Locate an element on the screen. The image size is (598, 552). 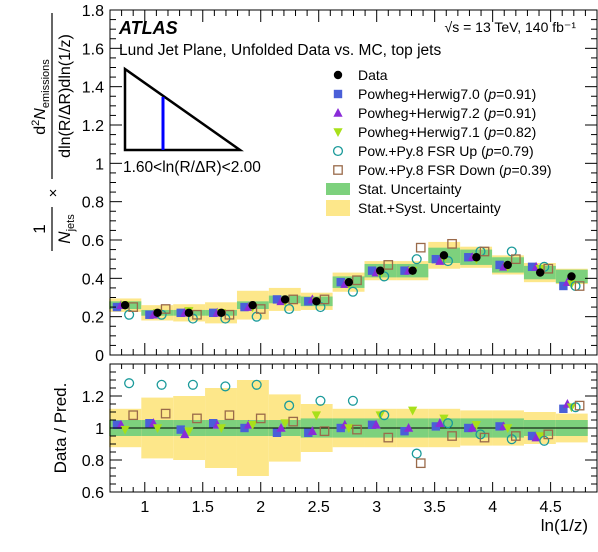
y-axis-label-bottom: Data / Pred. is located at coordinates (60, 428).